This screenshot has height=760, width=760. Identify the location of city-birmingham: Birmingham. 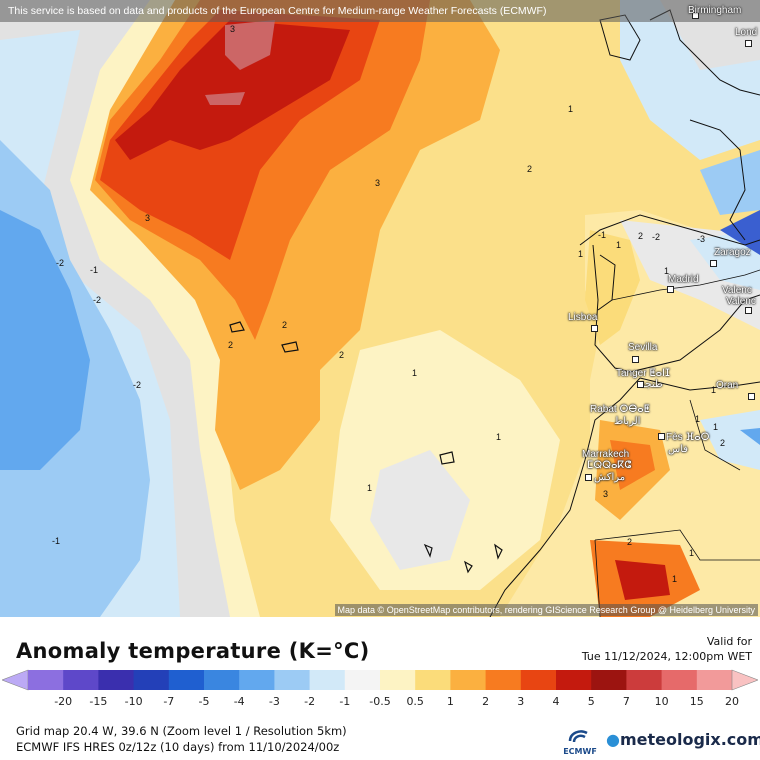
(715, 10).